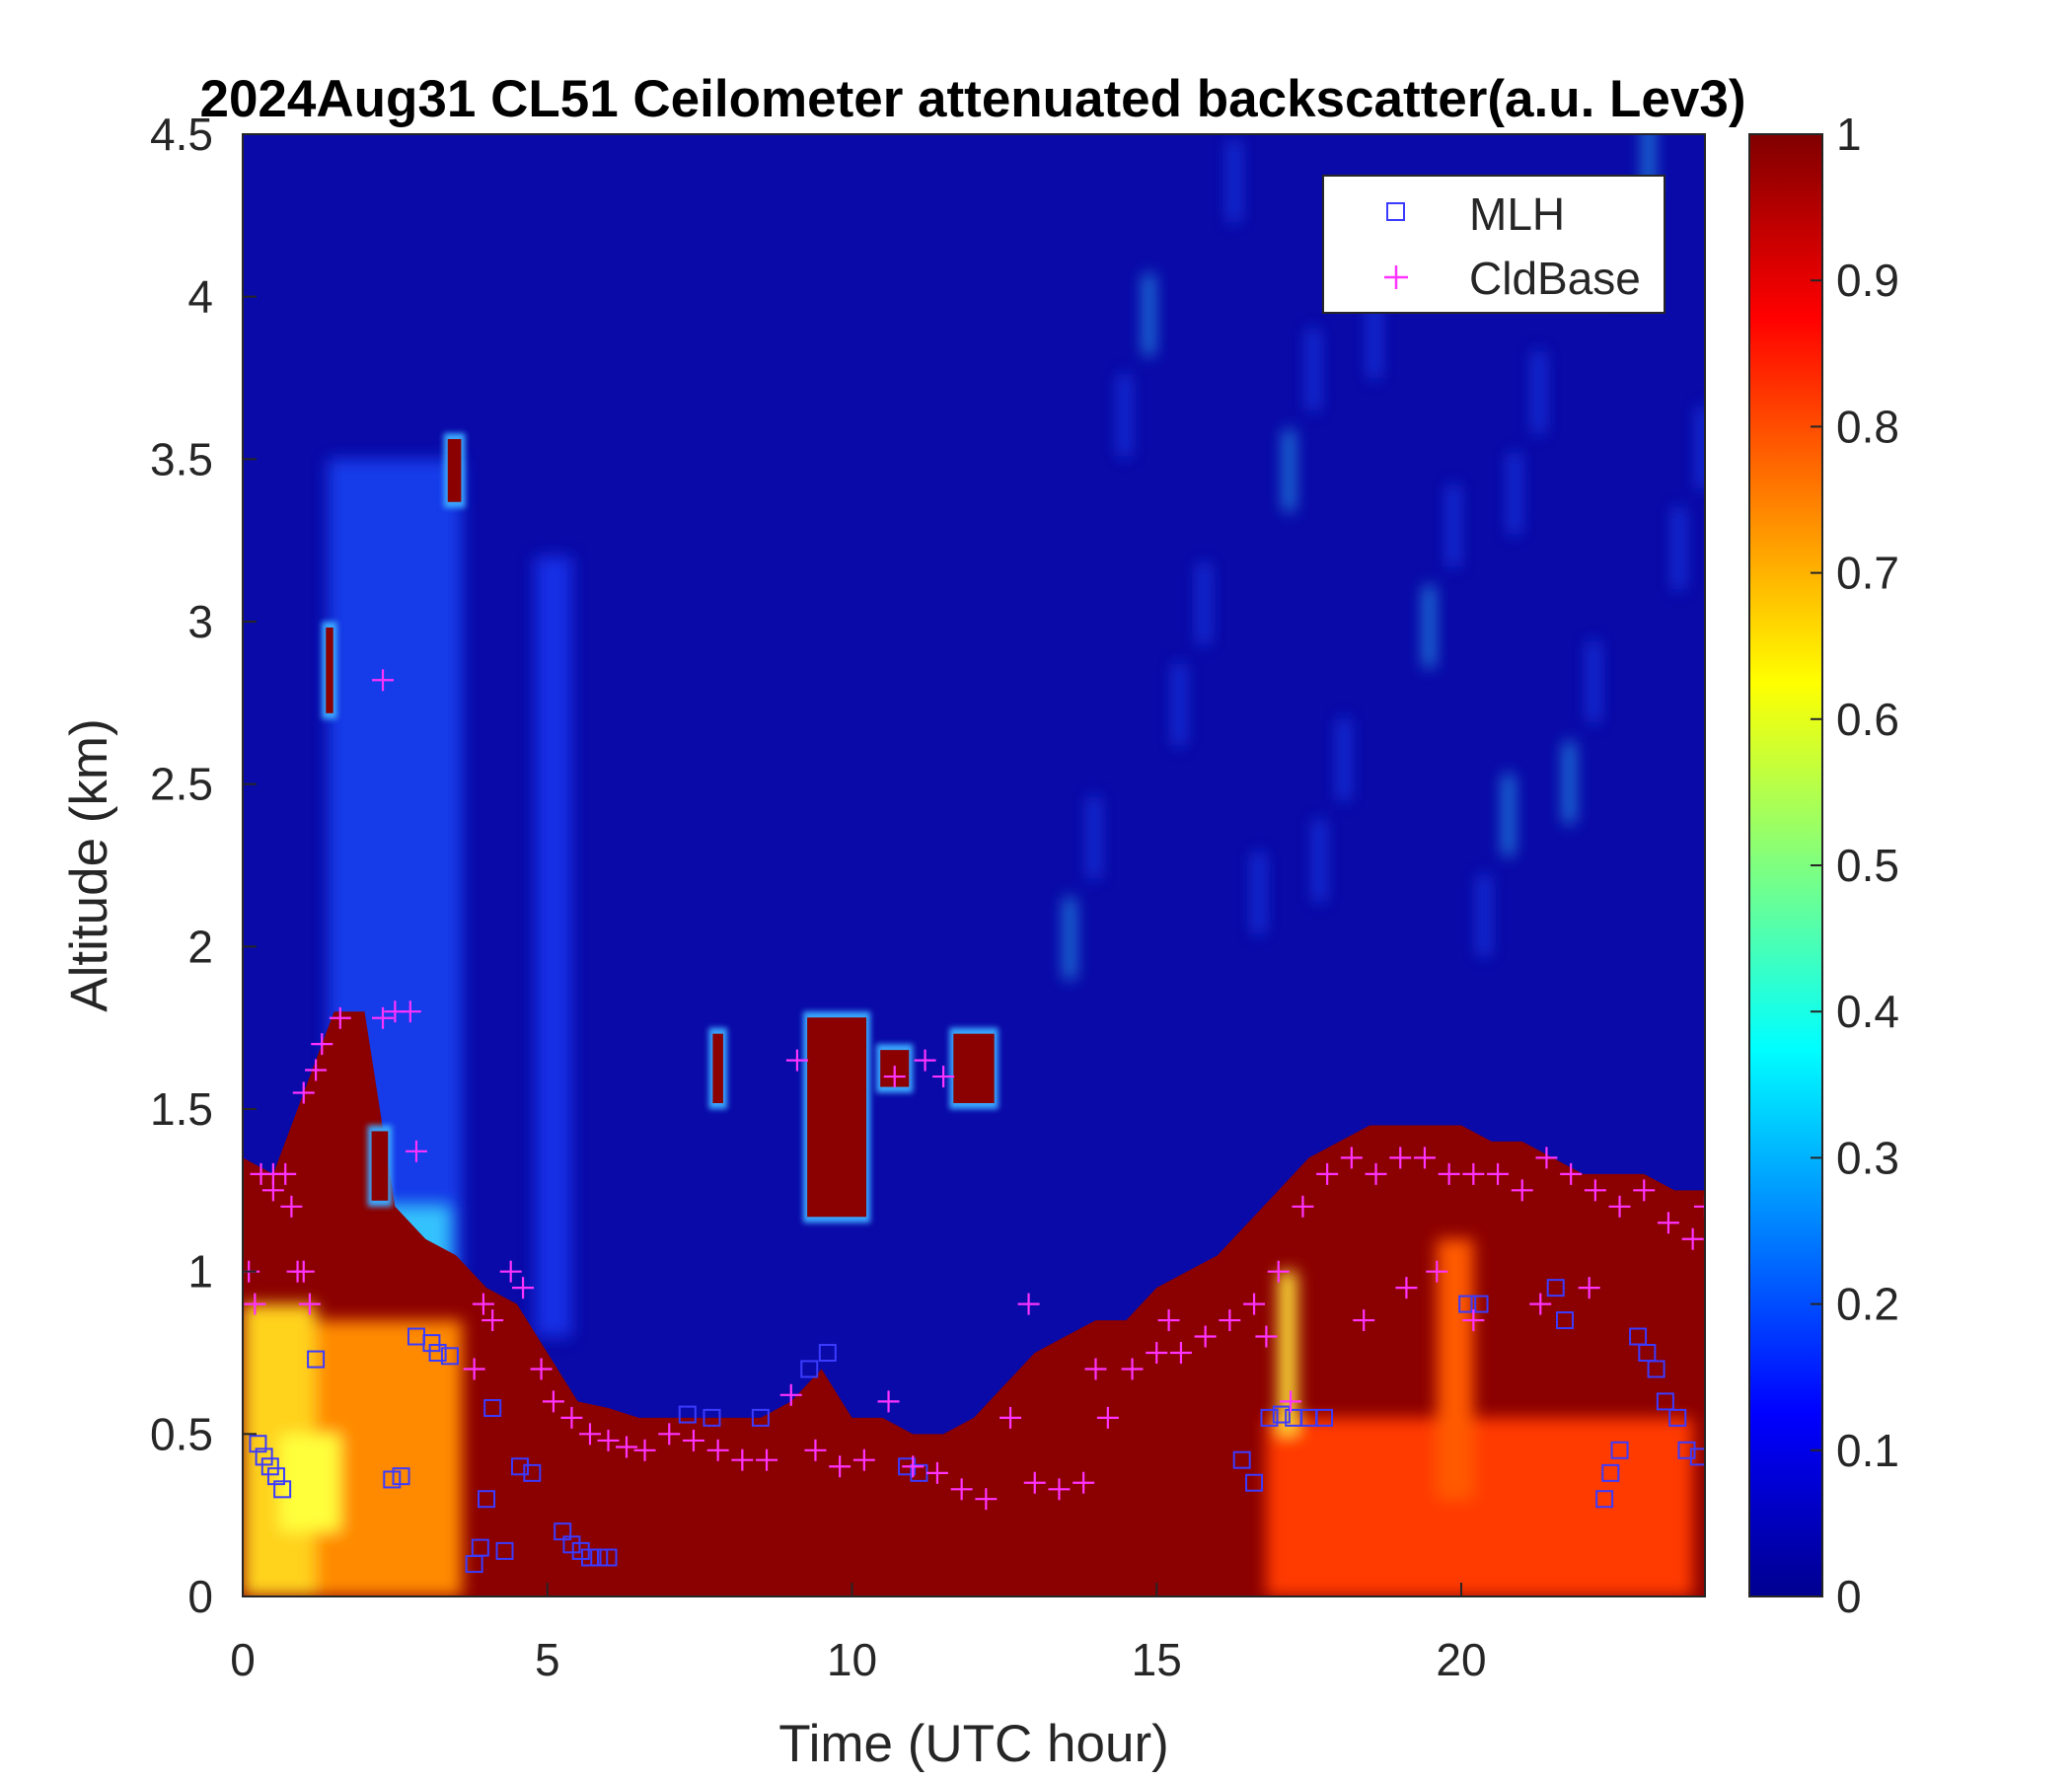 The height and width of the screenshot is (1781, 2072). Describe the element at coordinates (1555, 278) in the screenshot. I see `legend-cldbase-label: CldBase` at that location.